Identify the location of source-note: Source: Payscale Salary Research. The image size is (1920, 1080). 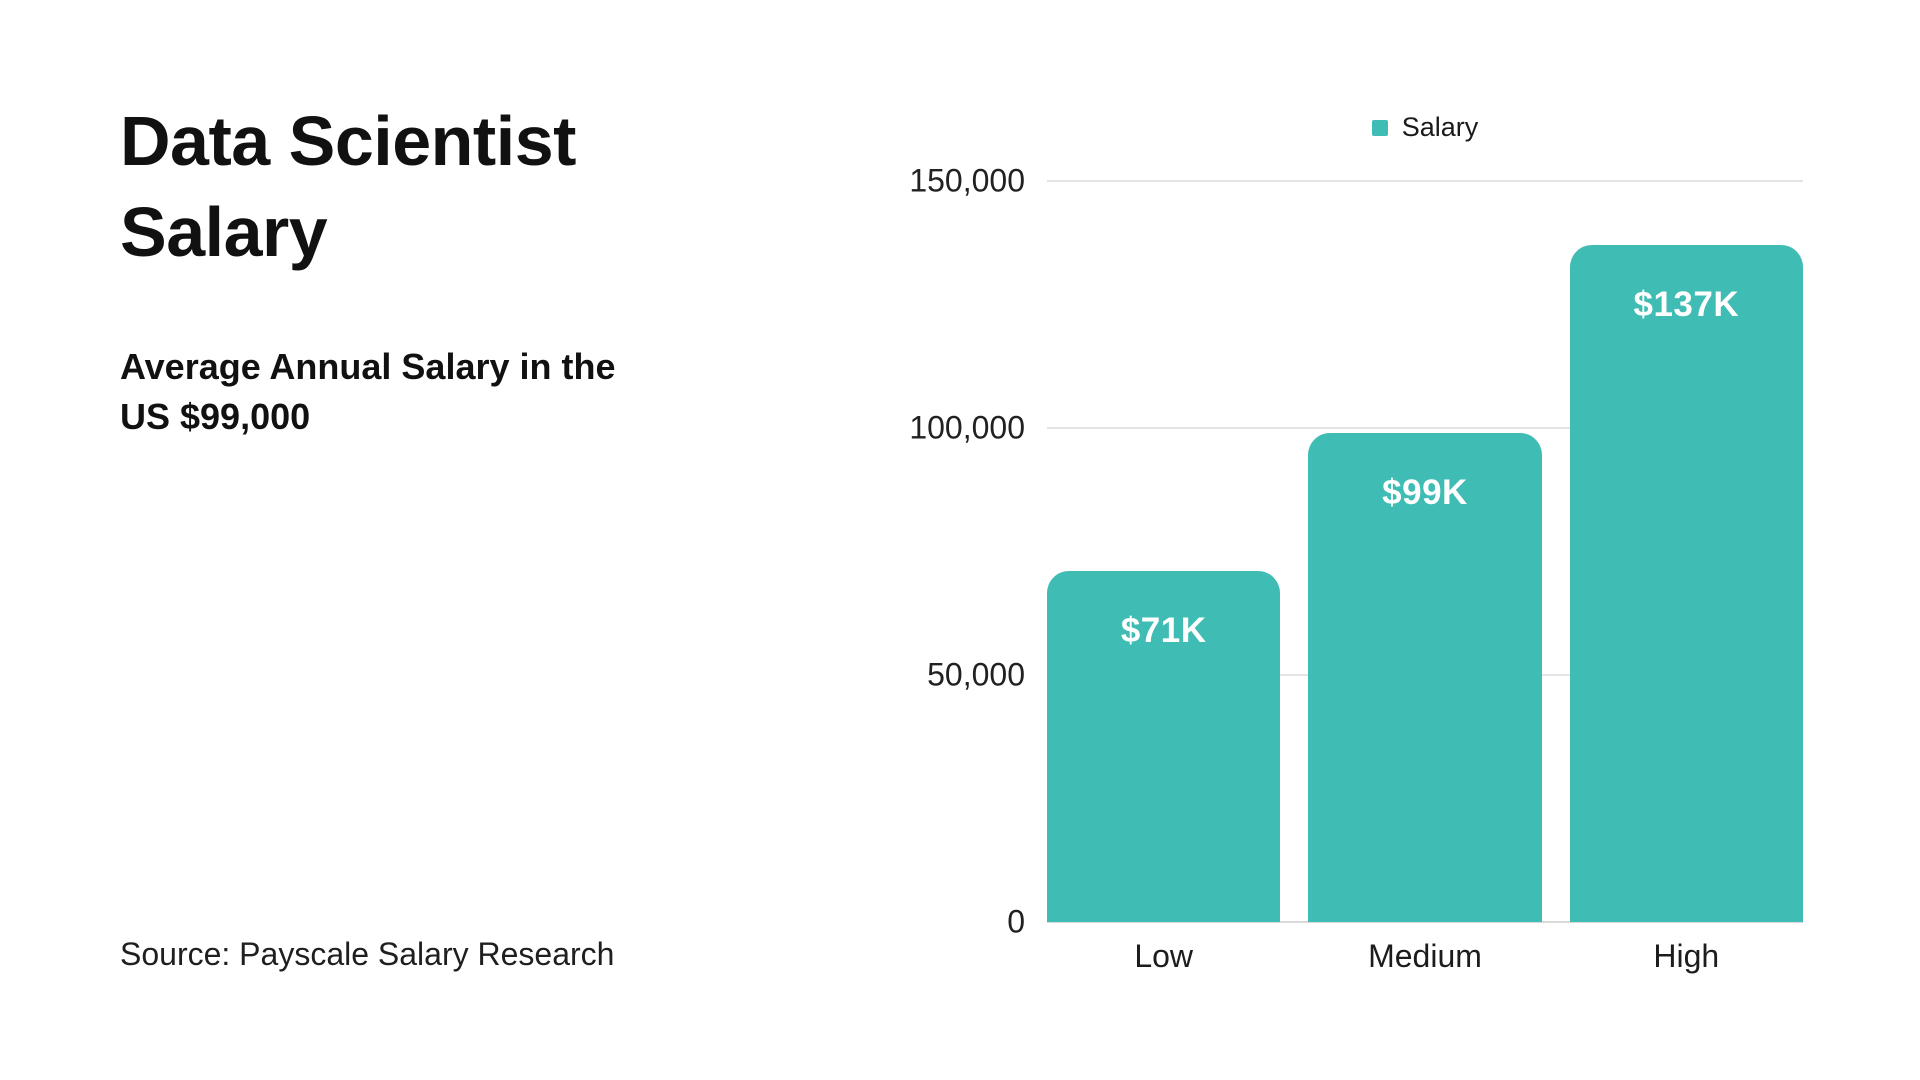
(367, 954).